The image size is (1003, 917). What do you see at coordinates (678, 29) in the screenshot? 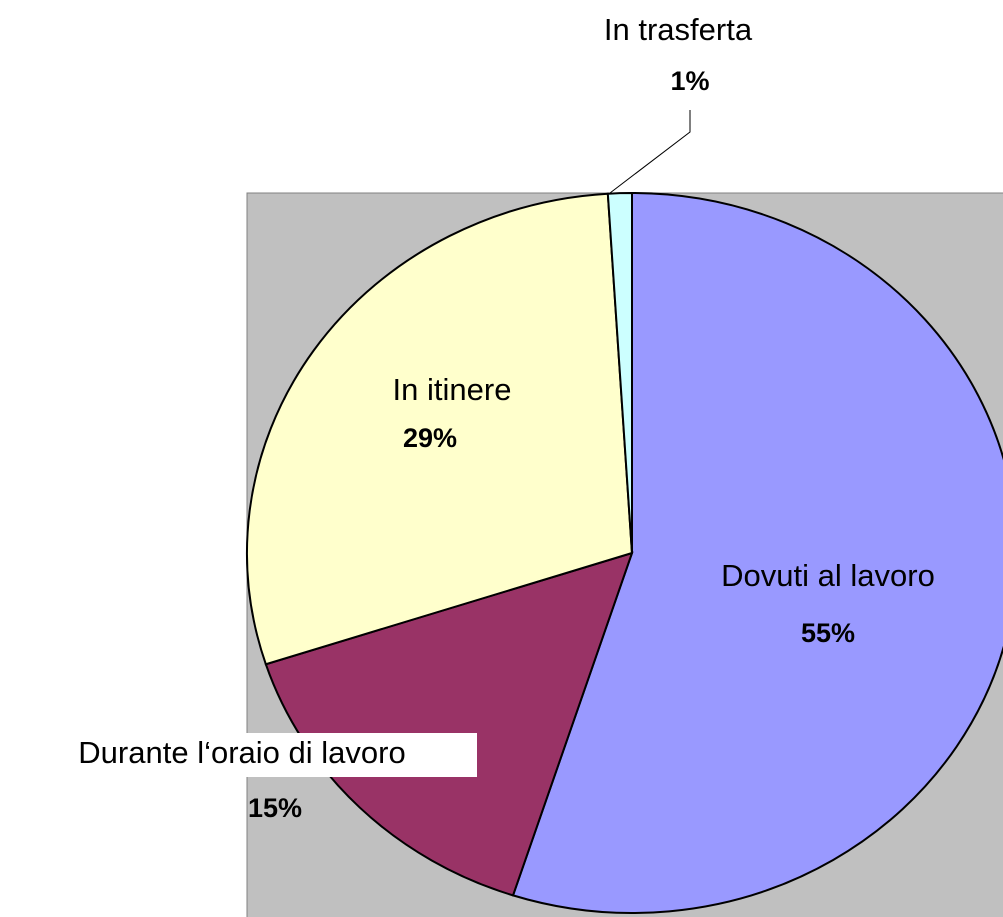
I see `slice-label: In trasferta` at bounding box center [678, 29].